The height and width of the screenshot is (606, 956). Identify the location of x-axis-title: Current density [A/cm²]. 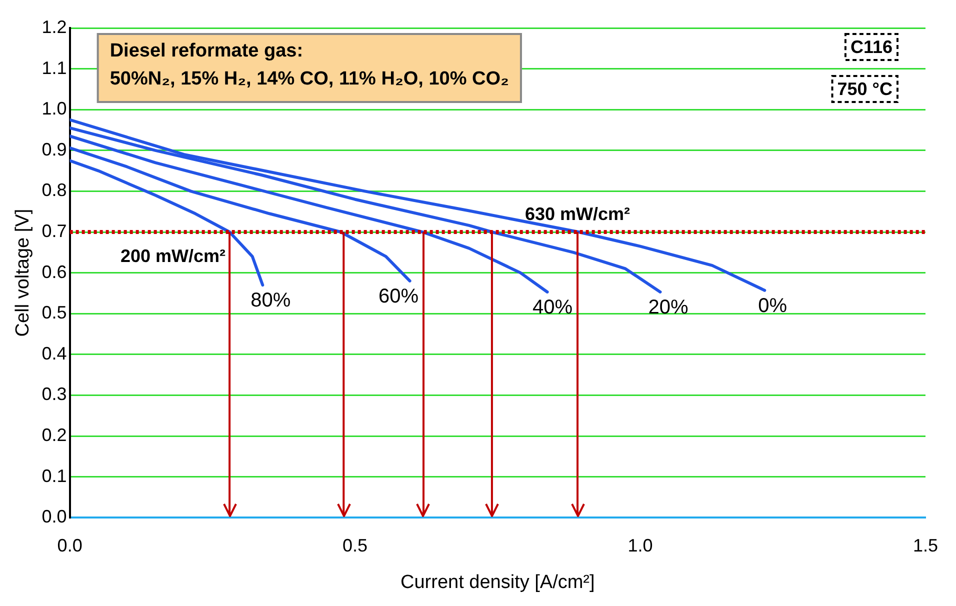
(497, 582).